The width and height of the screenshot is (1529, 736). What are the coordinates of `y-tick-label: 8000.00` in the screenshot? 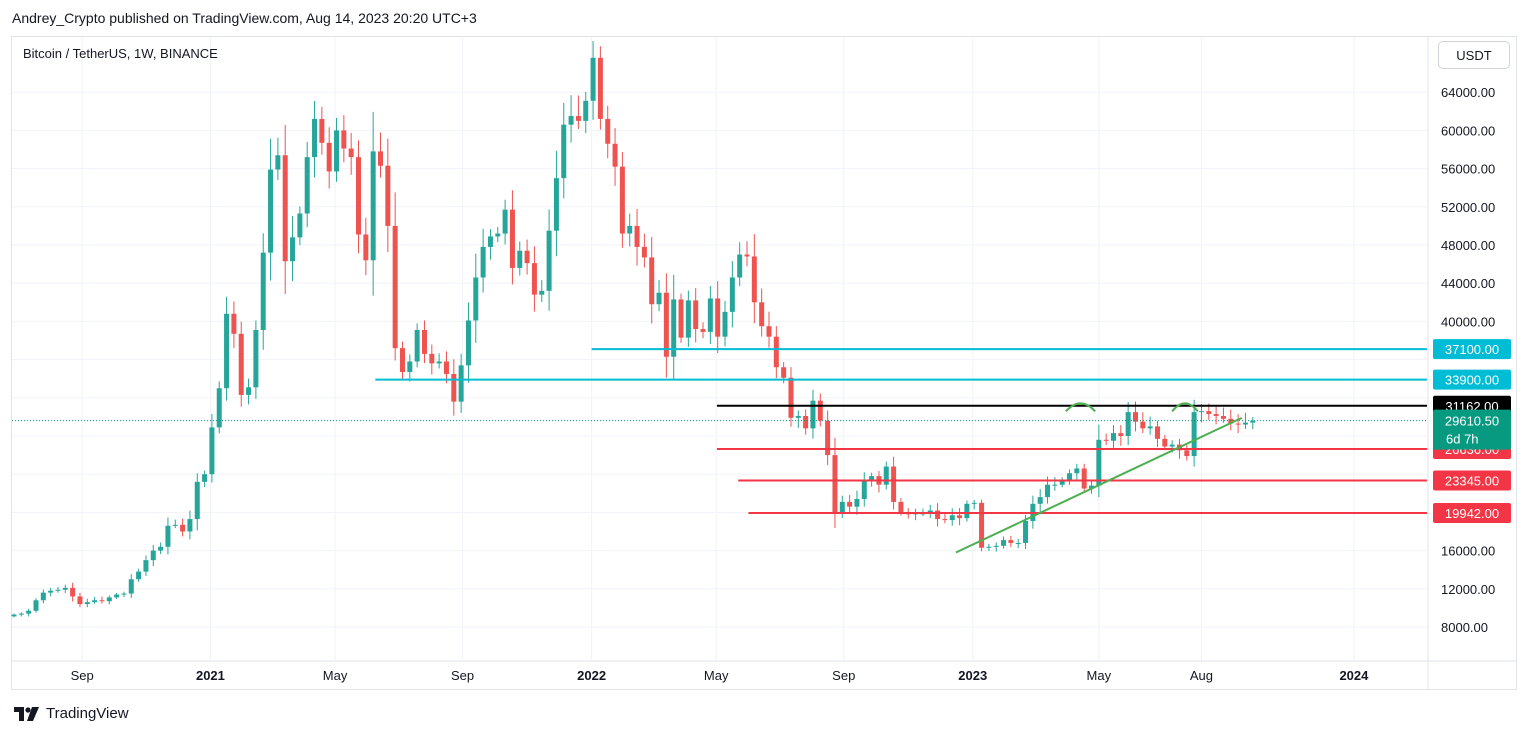 It's located at (1464, 627).